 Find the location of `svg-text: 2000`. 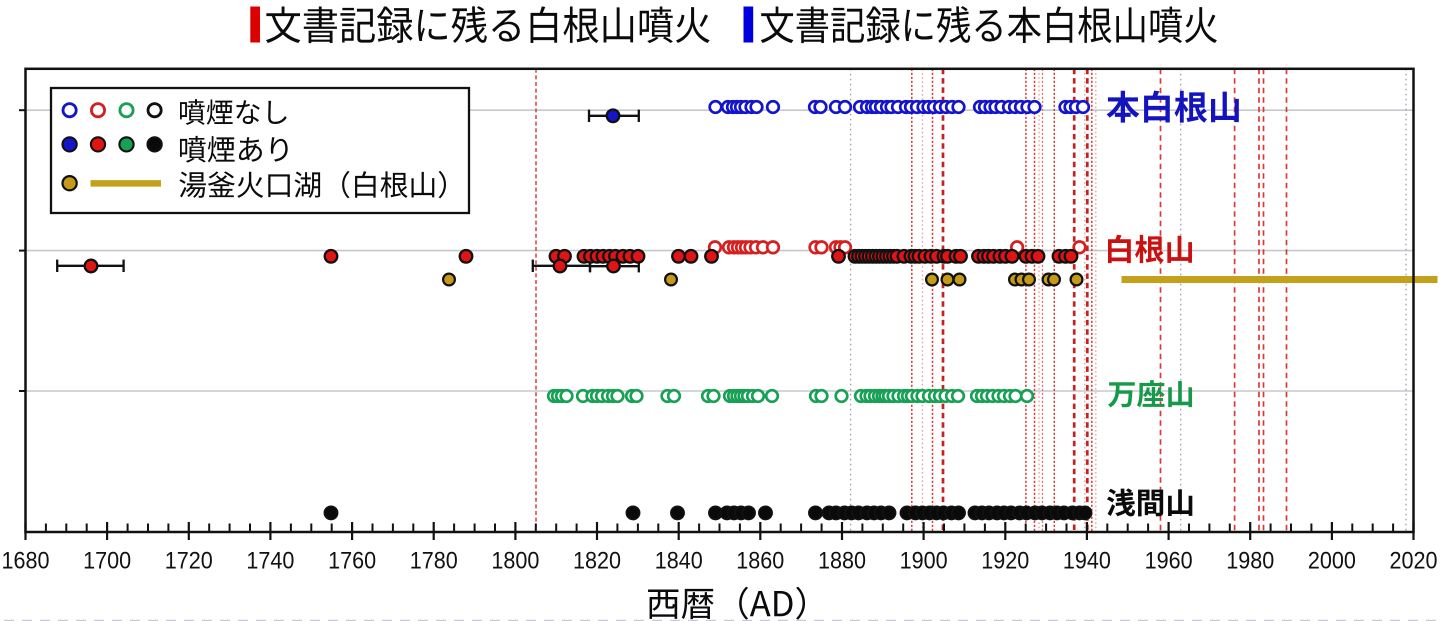

svg-text: 2000 is located at coordinates (1332, 561).